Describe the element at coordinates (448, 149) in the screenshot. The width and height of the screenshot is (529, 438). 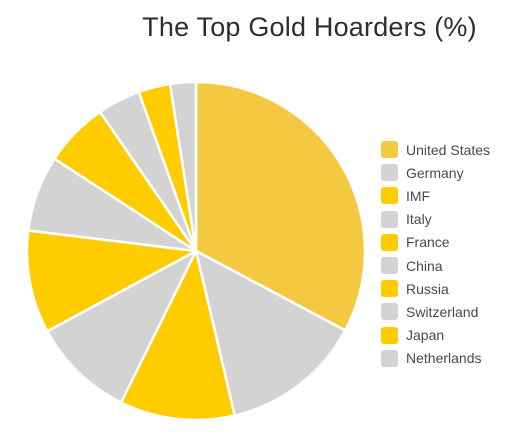
I see `legend-label: United States` at that location.